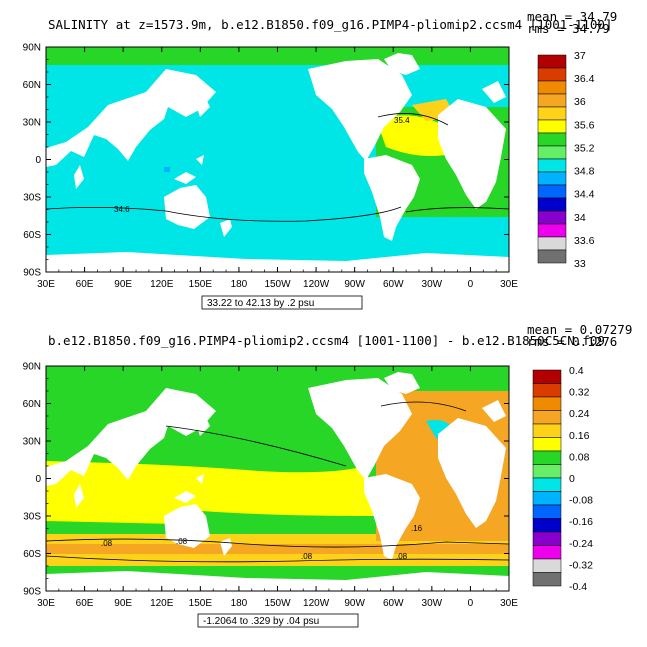  What do you see at coordinates (471, 603) in the screenshot?
I see `bottom-xtick-label: 0` at bounding box center [471, 603].